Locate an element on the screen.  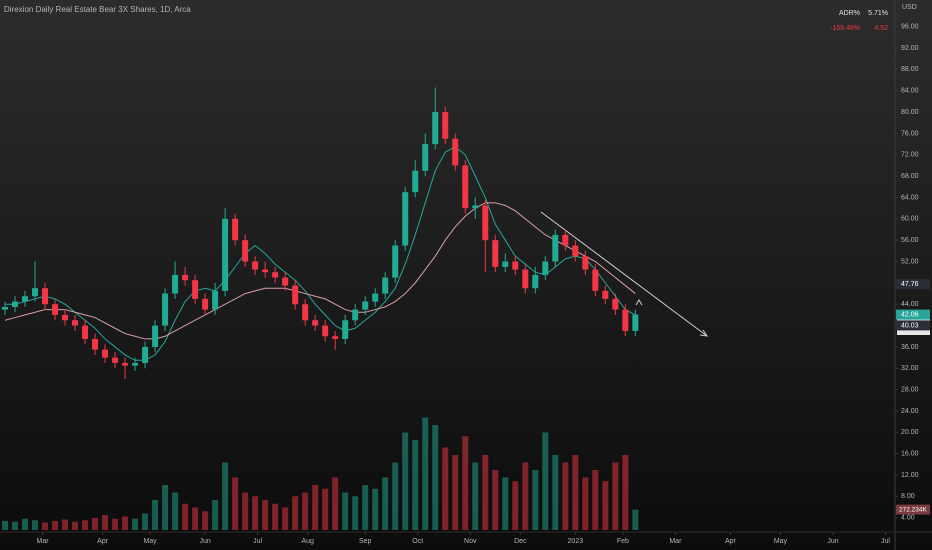
x-tick-label: 2023 is located at coordinates (576, 541).